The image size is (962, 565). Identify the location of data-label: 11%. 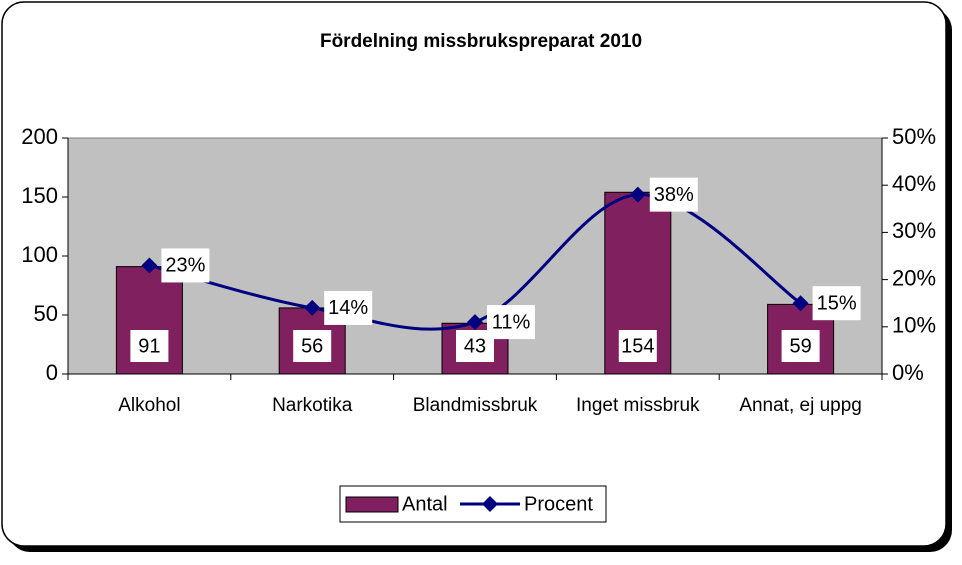
(511, 322).